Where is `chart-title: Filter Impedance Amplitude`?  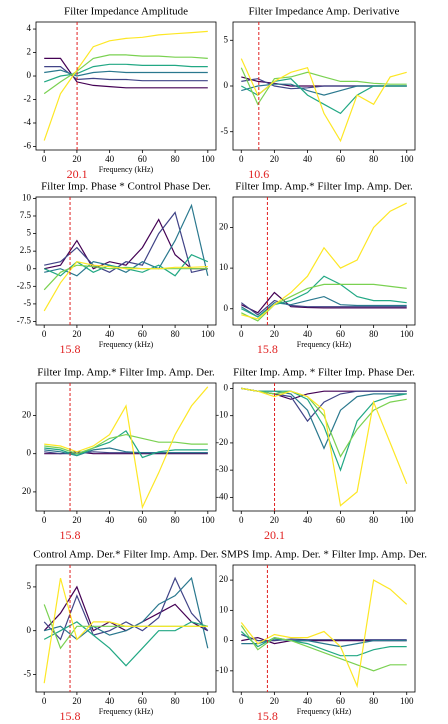 chart-title: Filter Impedance Amplitude is located at coordinates (126, 12).